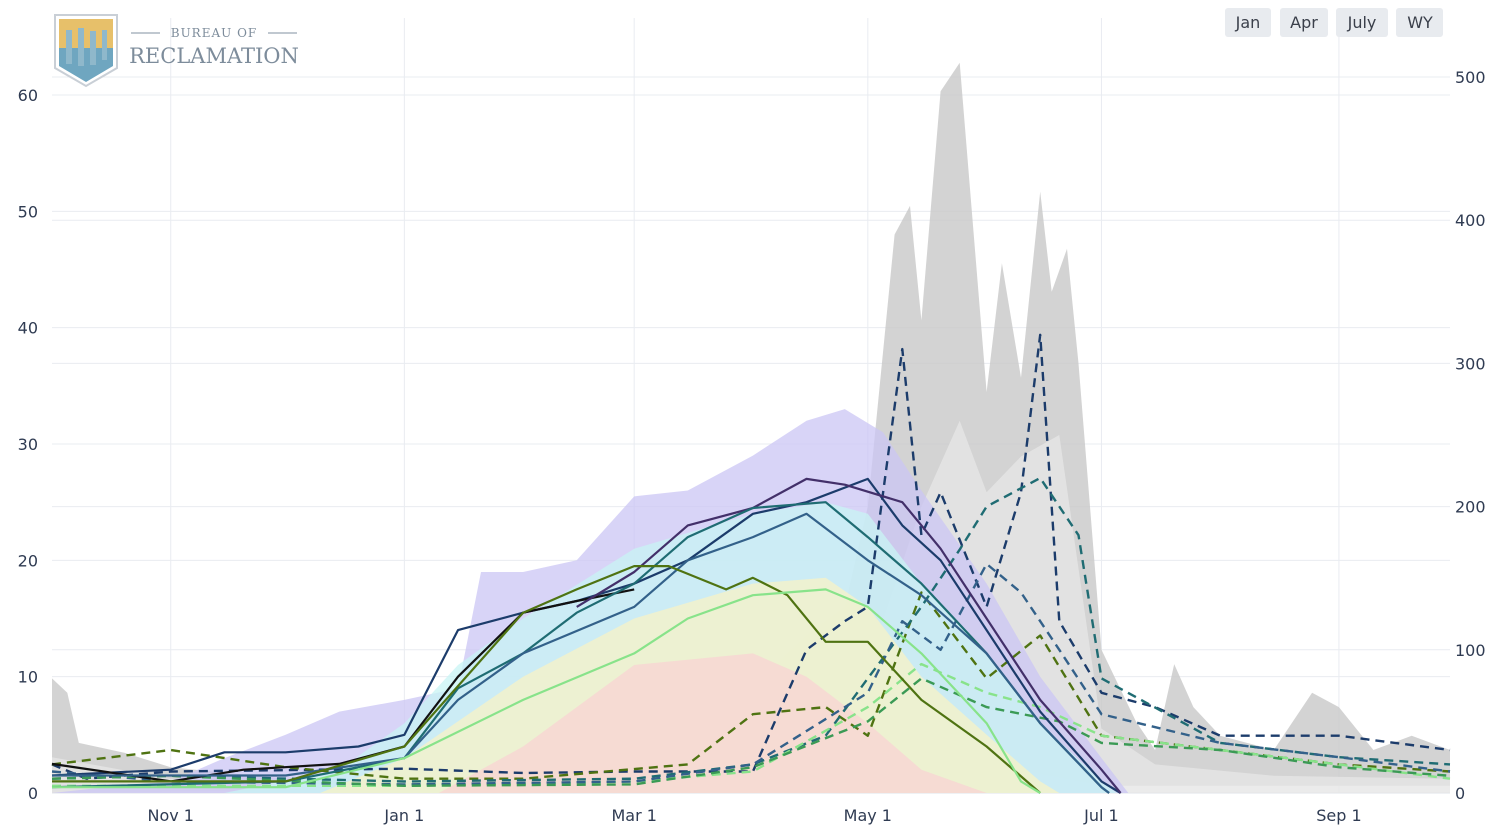 This screenshot has height=828, width=1499. I want to click on y-right-tick-label: 300, so click(1470, 363).